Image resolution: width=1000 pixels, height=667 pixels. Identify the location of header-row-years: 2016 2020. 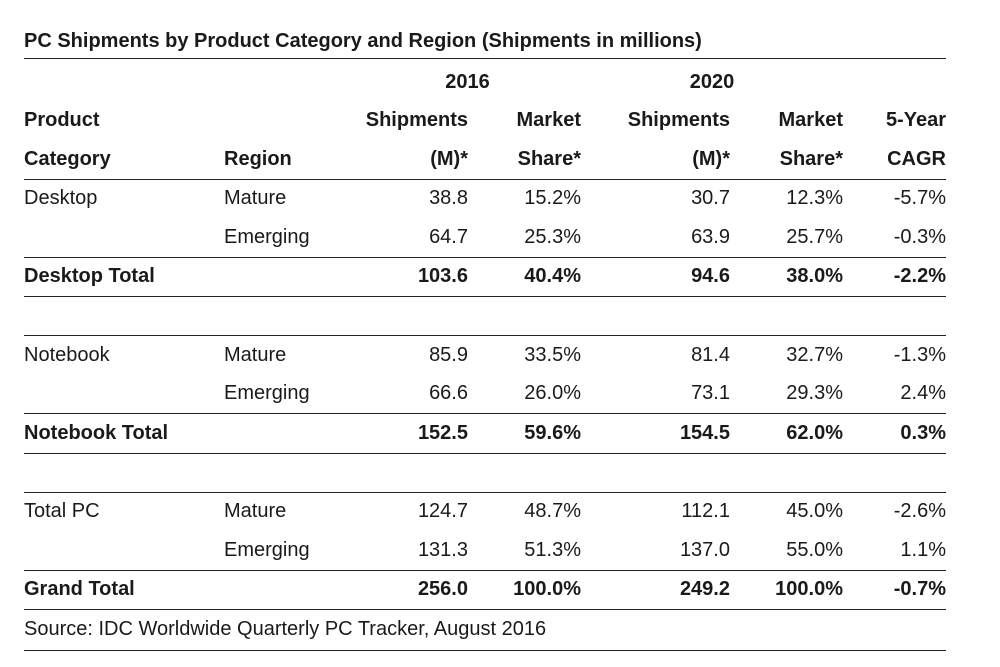
(485, 82).